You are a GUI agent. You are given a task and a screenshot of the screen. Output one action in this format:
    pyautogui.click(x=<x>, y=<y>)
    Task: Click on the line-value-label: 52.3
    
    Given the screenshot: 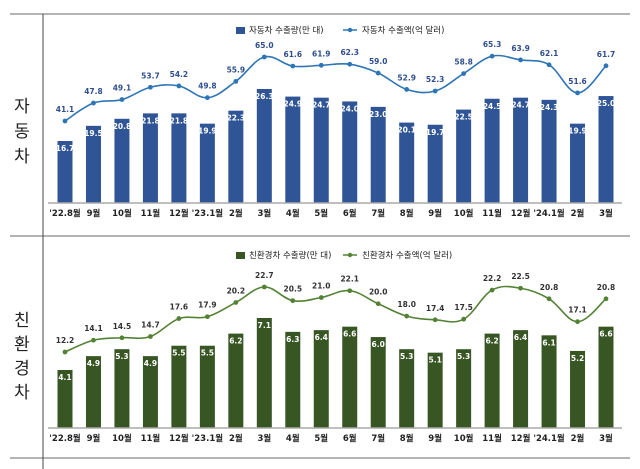 What is the action you would take?
    pyautogui.click(x=435, y=79)
    